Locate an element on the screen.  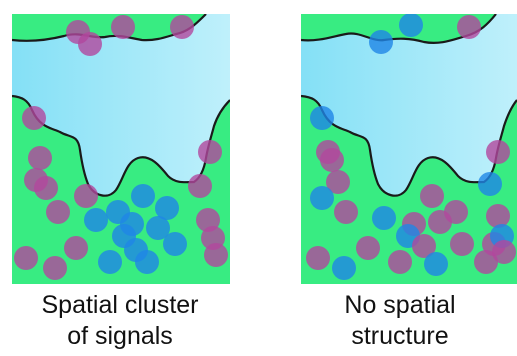
caption-line: structure is located at coordinates (400, 336).